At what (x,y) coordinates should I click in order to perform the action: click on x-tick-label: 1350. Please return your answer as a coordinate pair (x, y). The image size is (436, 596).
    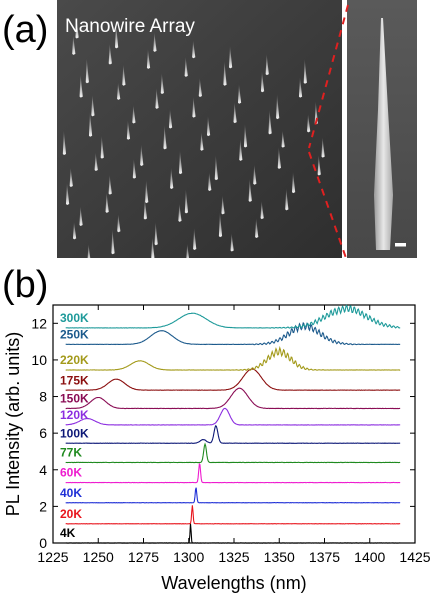
    Looking at the image, I should click on (279, 557).